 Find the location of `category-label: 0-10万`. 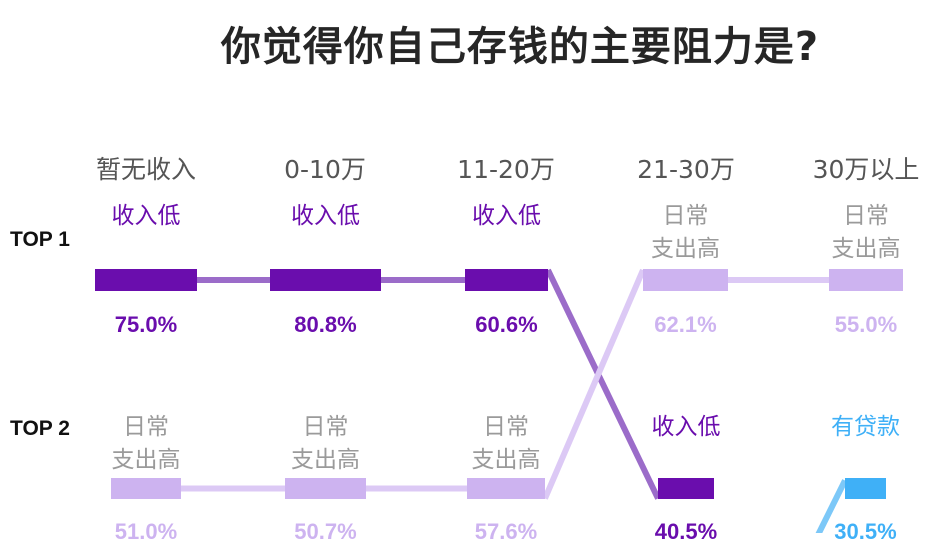

category-label: 0-10万 is located at coordinates (325, 169).